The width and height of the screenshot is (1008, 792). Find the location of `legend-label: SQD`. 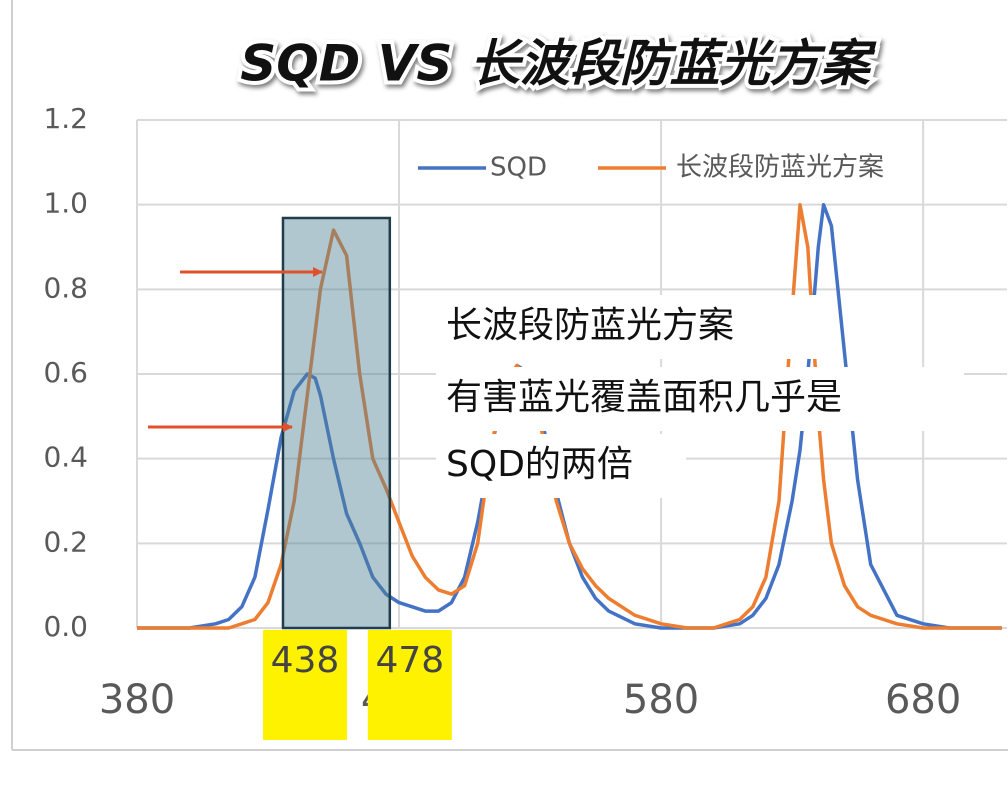

legend-label: SQD is located at coordinates (518, 168).